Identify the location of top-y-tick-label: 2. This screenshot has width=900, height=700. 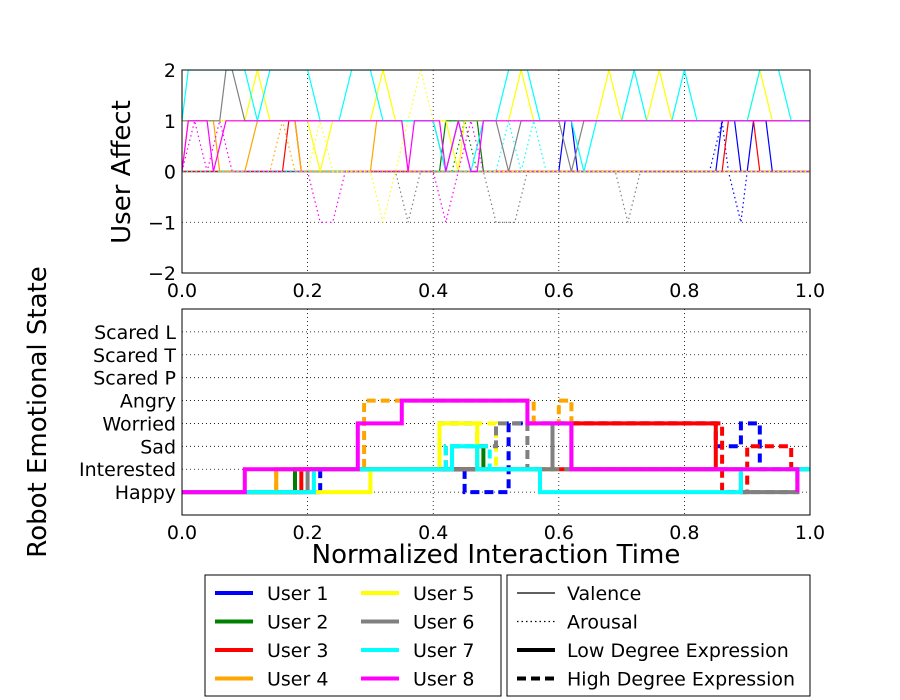
(170, 71).